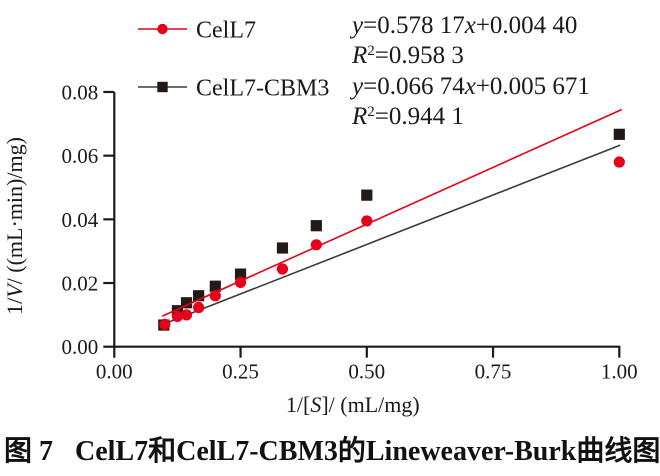  Describe the element at coordinates (407, 55) in the screenshot. I see `r-squared: R2=0.958 3` at that location.